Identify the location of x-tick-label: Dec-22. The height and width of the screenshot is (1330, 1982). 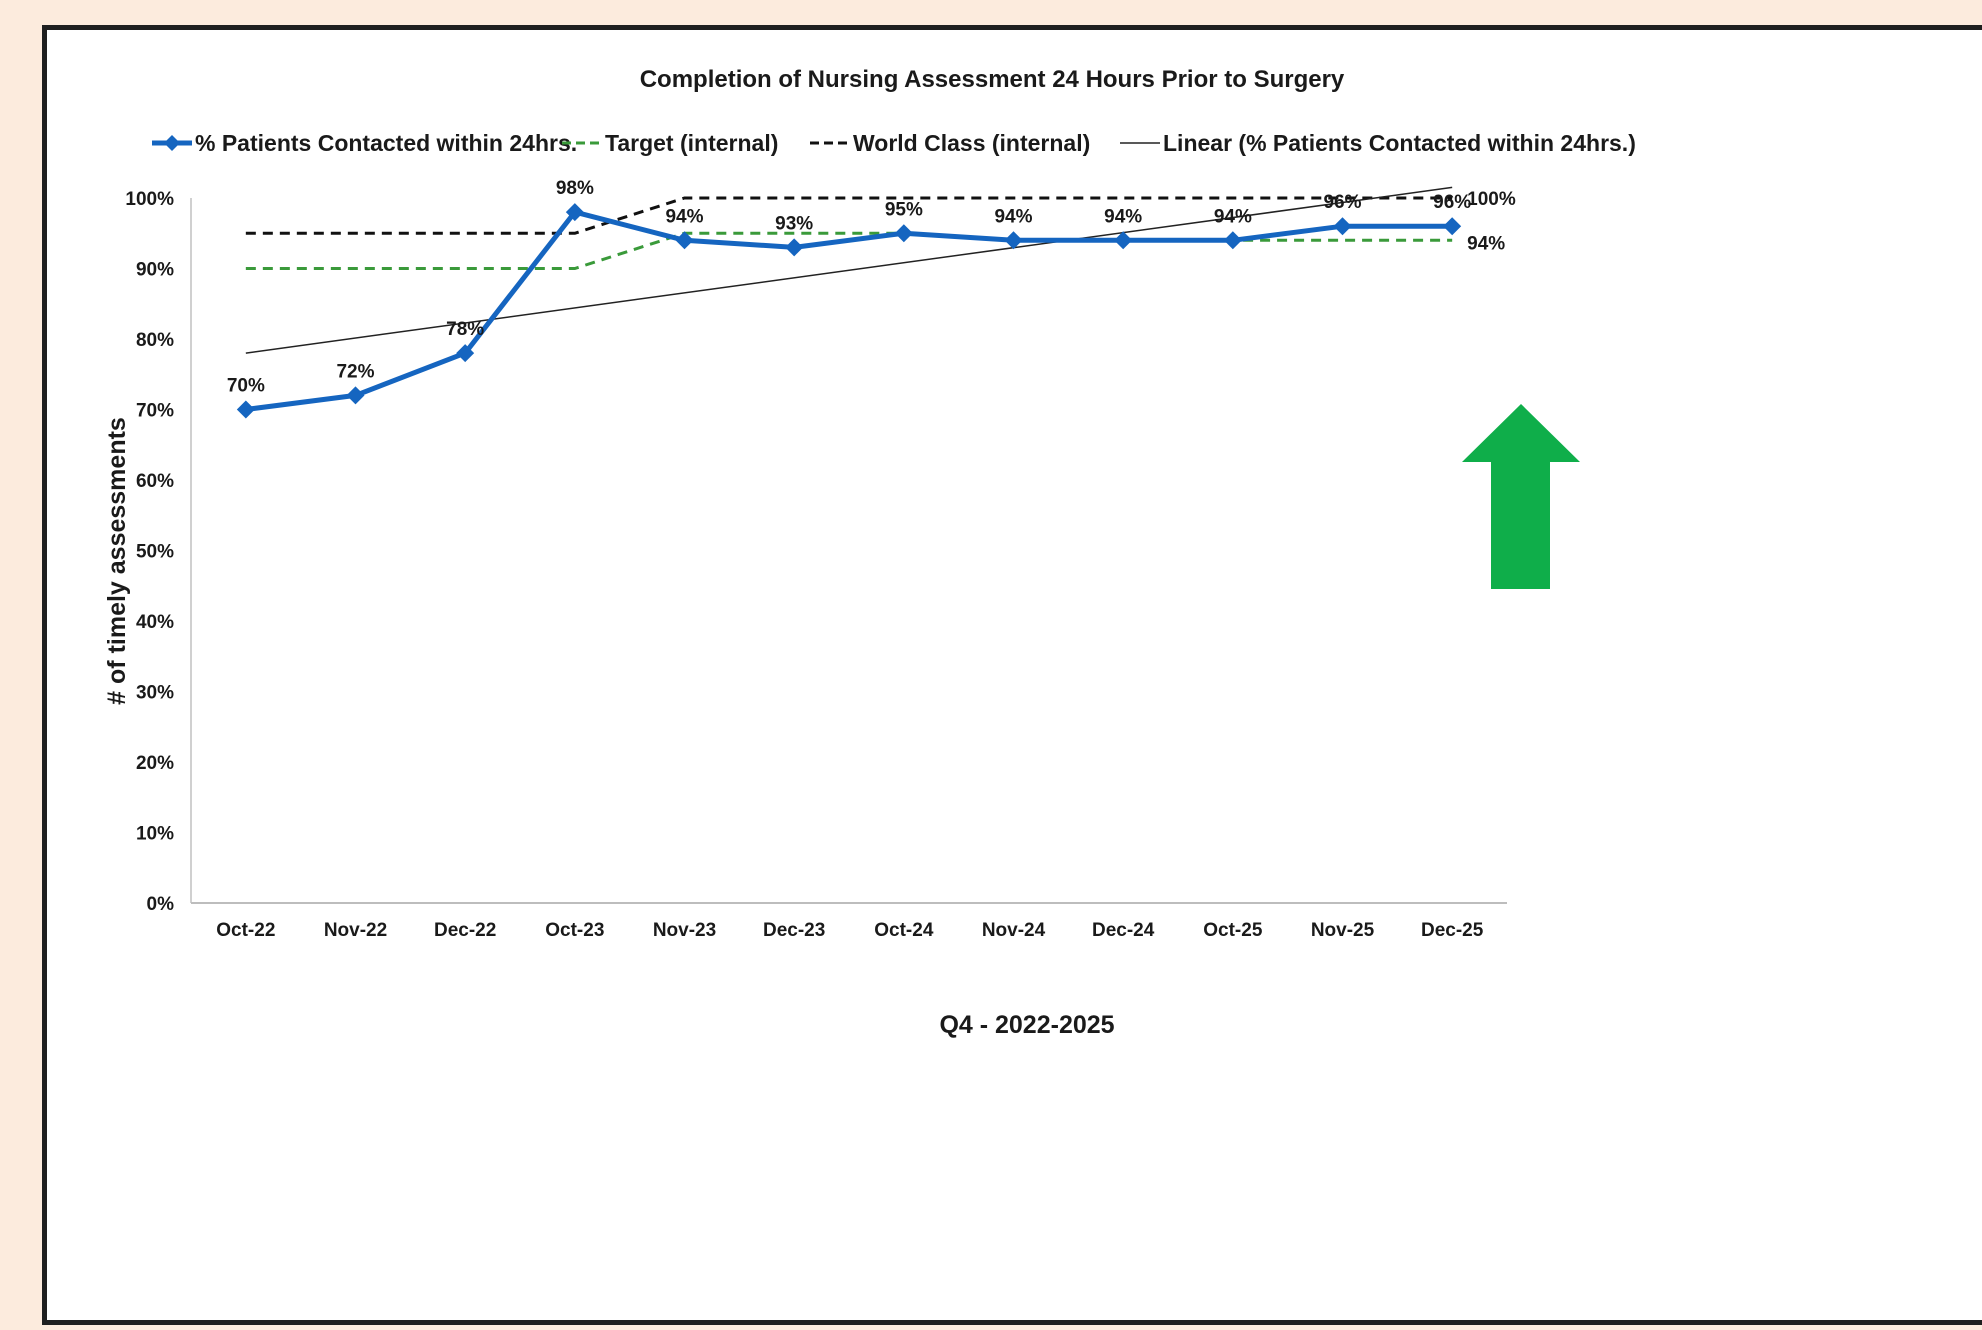
(465, 930).